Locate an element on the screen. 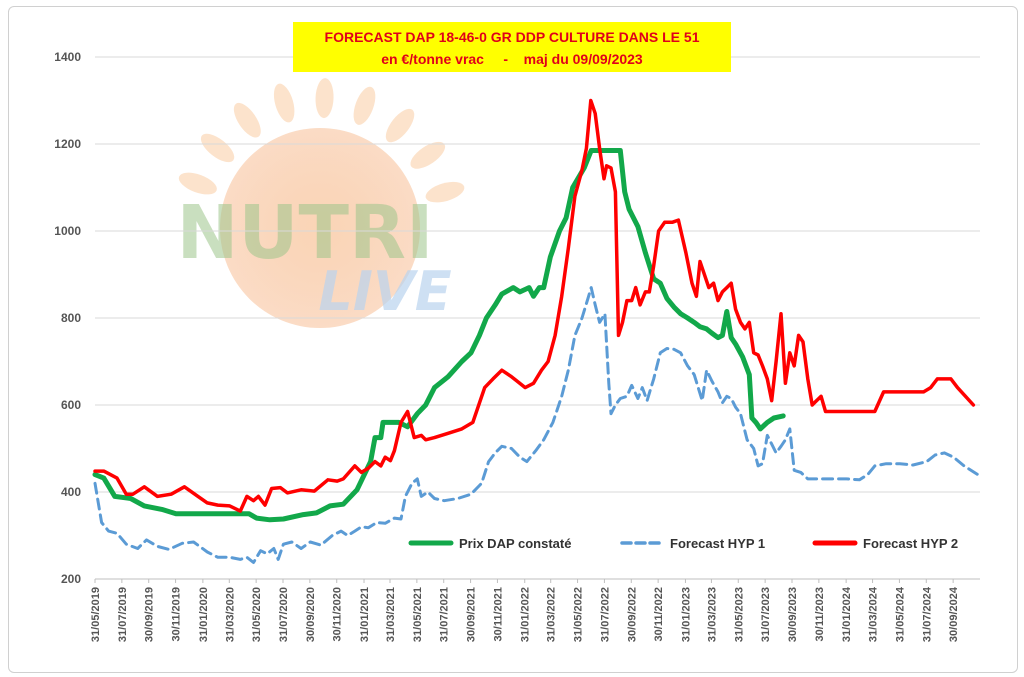  x-tick-label: 31/07/2024 is located at coordinates (927, 614).